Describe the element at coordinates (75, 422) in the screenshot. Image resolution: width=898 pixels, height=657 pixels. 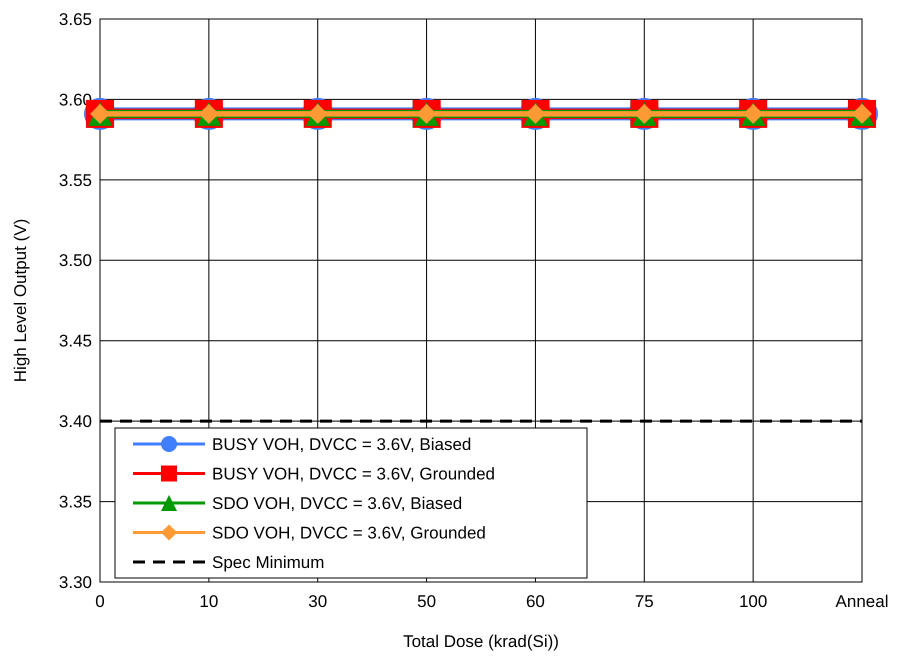
I see `y-tick-label: 3.40` at that location.